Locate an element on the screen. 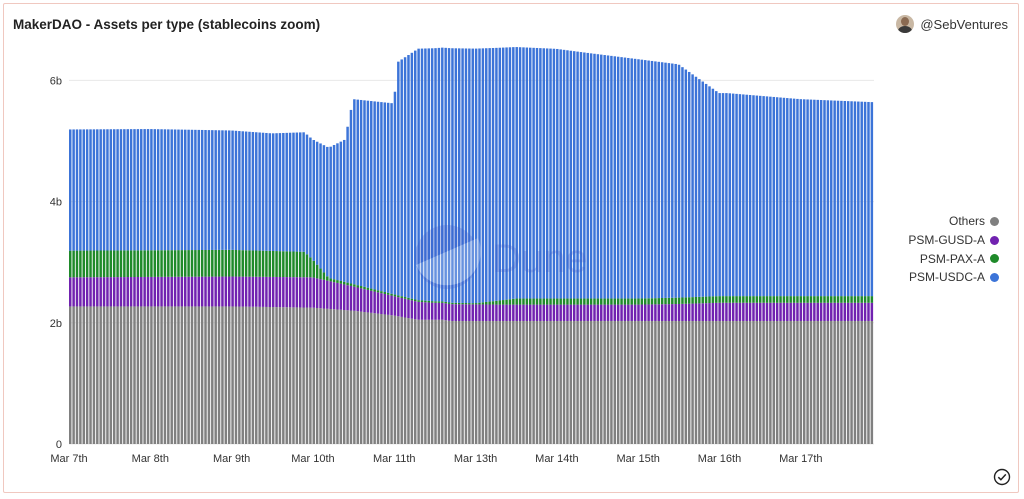 The height and width of the screenshot is (499, 1024). author-badge: @SebVentures is located at coordinates (952, 24).